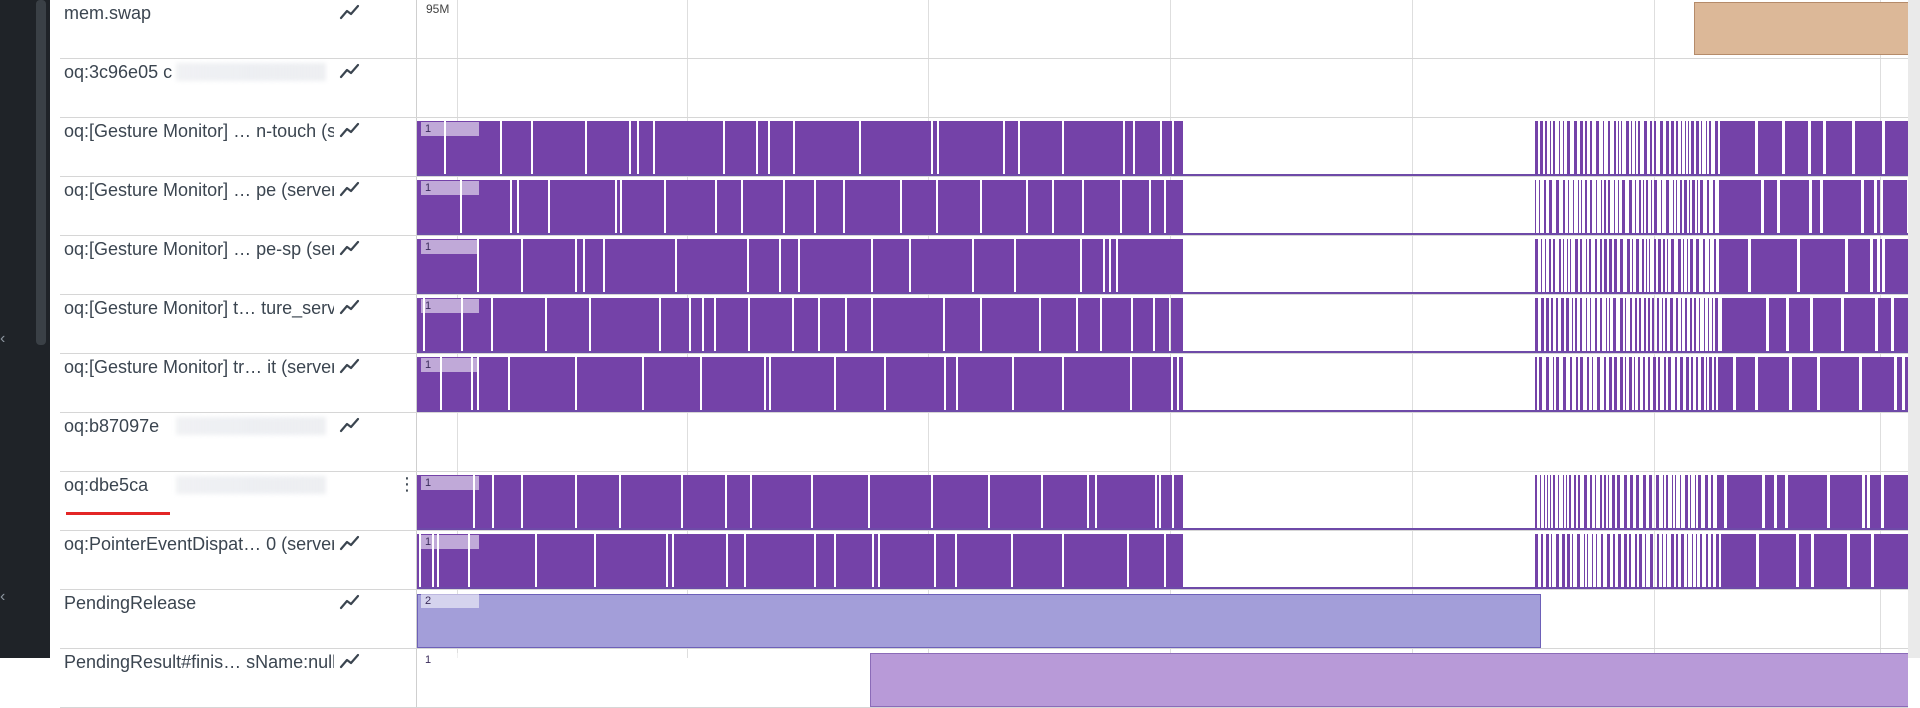 The height and width of the screenshot is (708, 1920). I want to click on track-title: oq:[Gesture Monitor] … pe-sp (ser, so click(199, 249).